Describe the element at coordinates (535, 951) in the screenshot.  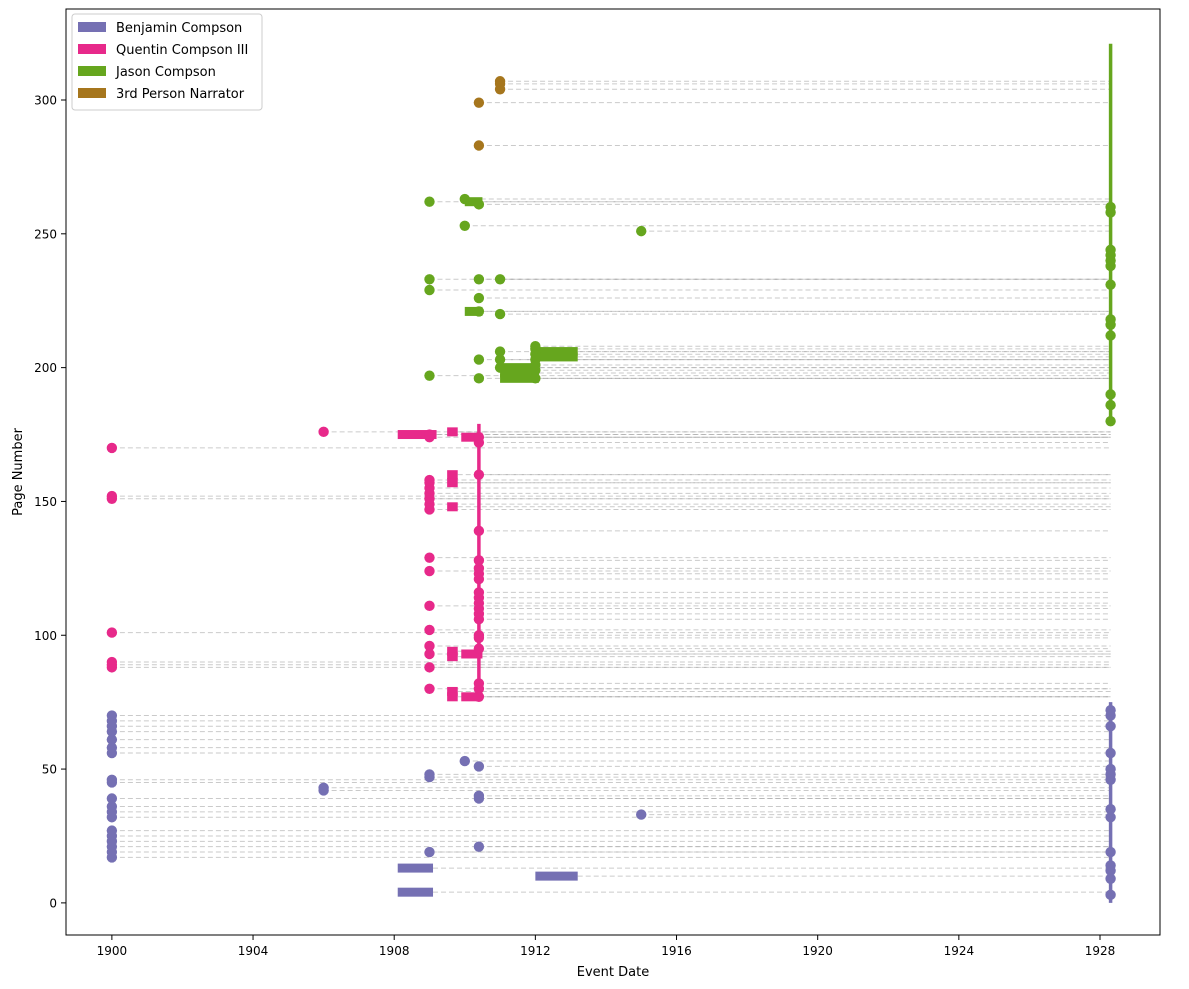
I see `x-tick-label-3: 1912` at that location.